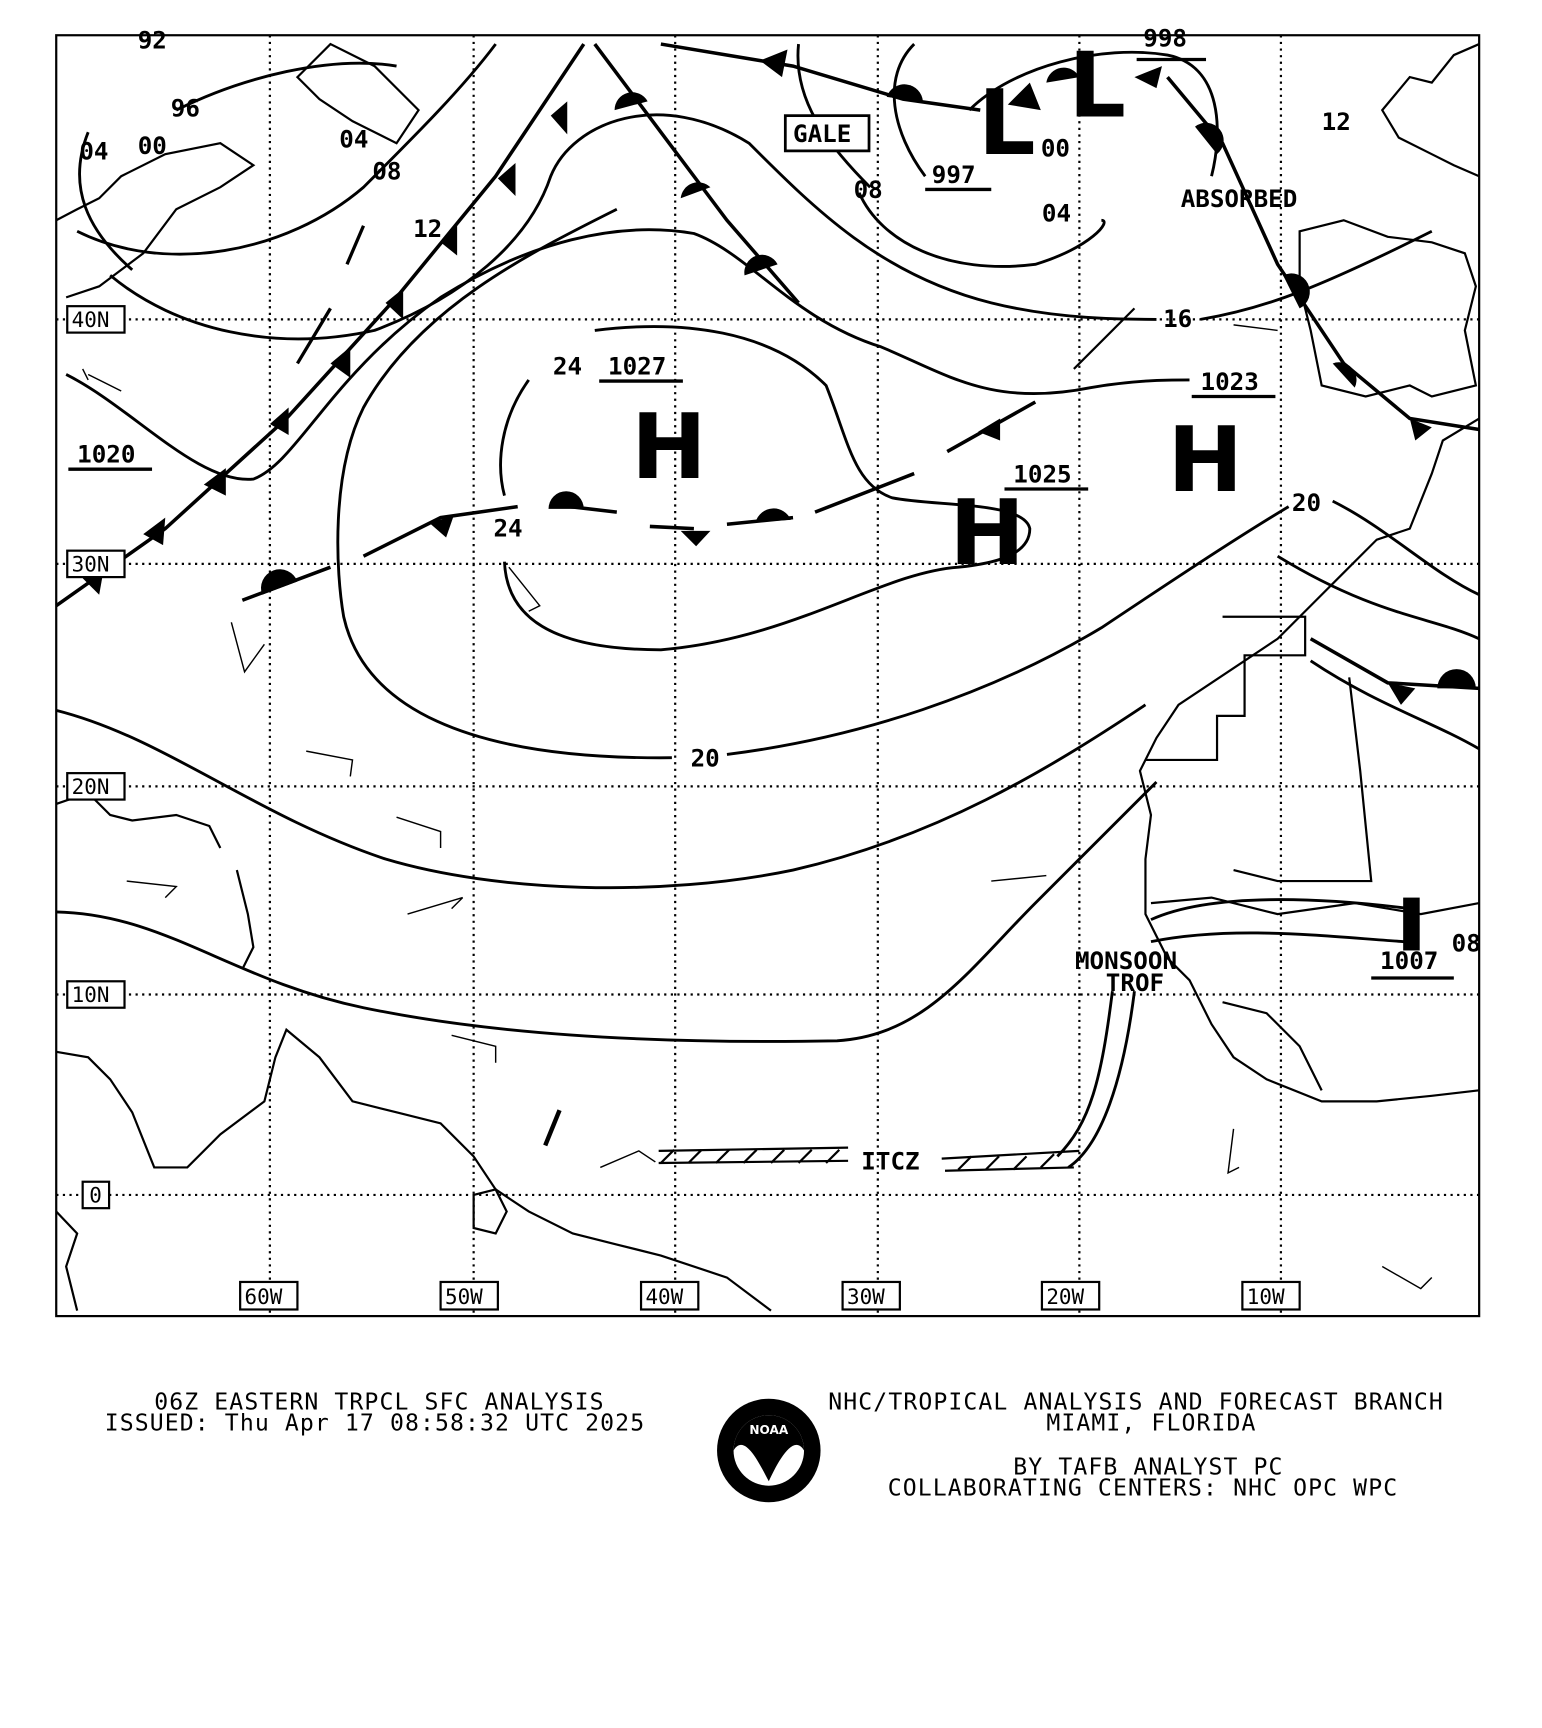 The width and height of the screenshot is (1542, 1728). I want to click on central-pressure: 998, so click(1165, 38).